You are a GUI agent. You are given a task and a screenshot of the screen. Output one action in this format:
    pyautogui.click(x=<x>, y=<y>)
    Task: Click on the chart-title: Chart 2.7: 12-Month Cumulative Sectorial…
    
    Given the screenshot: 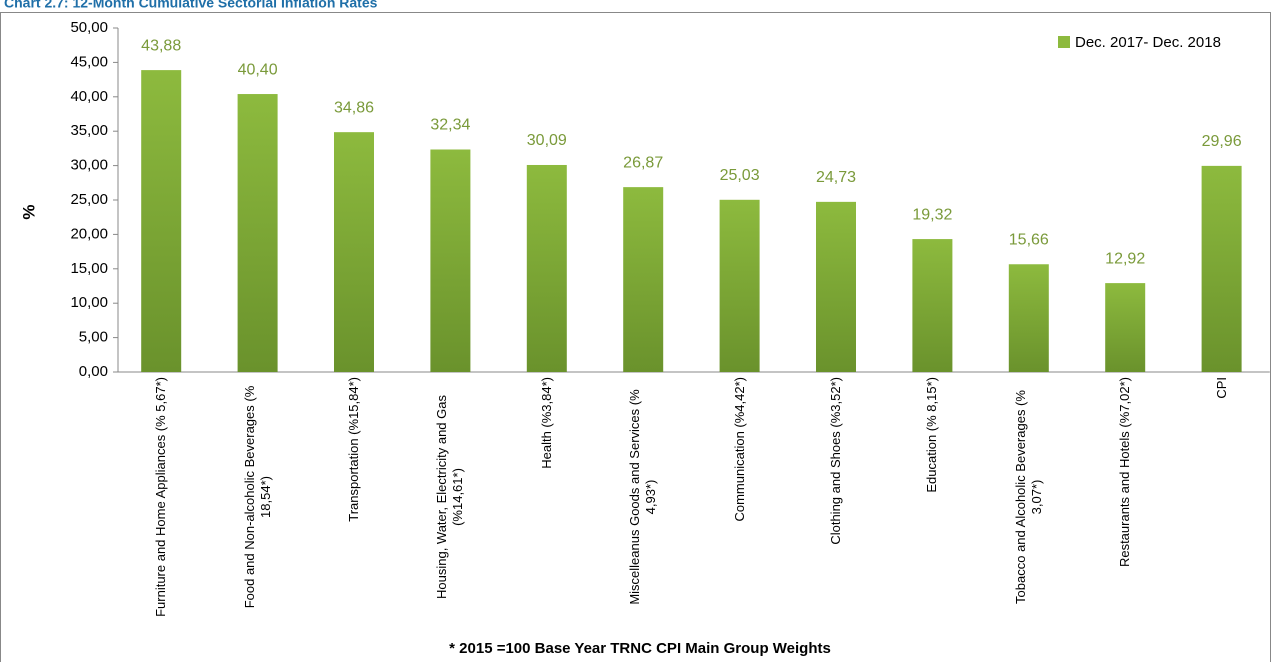 What is the action you would take?
    pyautogui.click(x=191, y=5)
    